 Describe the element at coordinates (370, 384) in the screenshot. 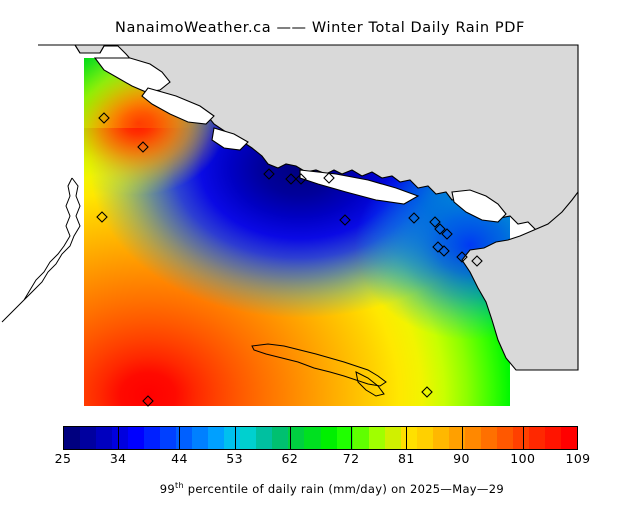

I see `lake-south-branch` at that location.